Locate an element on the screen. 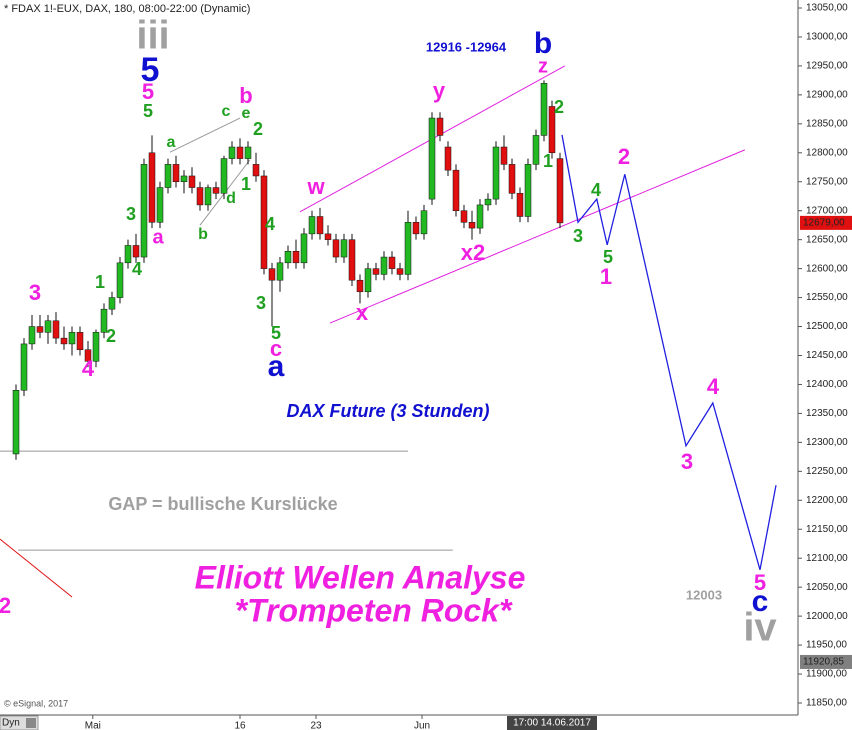 Image resolution: width=852 pixels, height=730 pixels. y-tick-label: 12950,00 is located at coordinates (827, 66).